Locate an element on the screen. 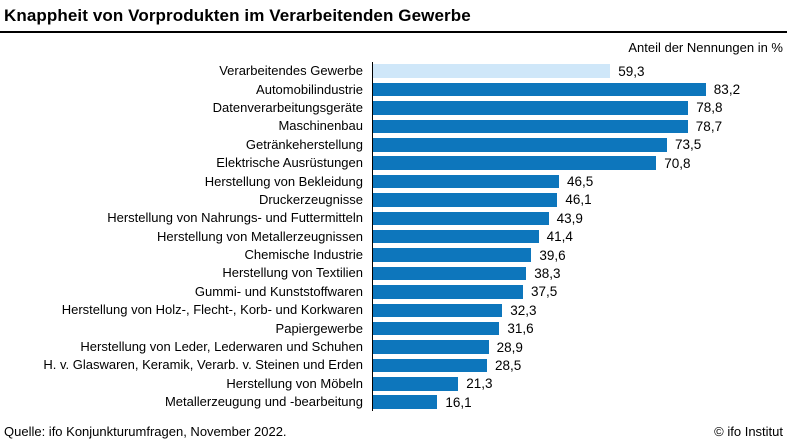 The height and width of the screenshot is (443, 787). category-label: Getränkeherstellung is located at coordinates (304, 144).